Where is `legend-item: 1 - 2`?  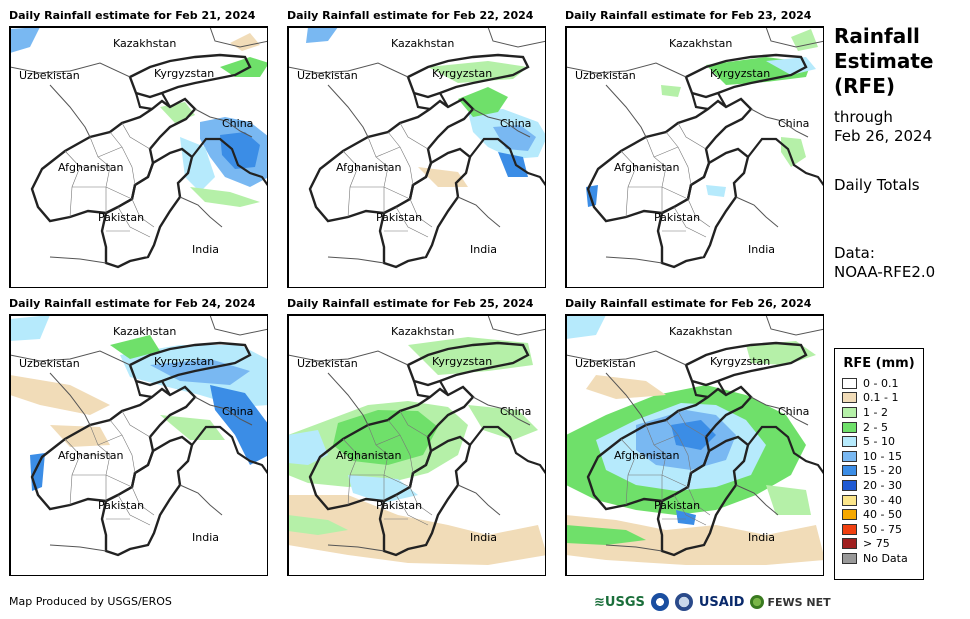 legend-item: 1 - 2 is located at coordinates (879, 412).